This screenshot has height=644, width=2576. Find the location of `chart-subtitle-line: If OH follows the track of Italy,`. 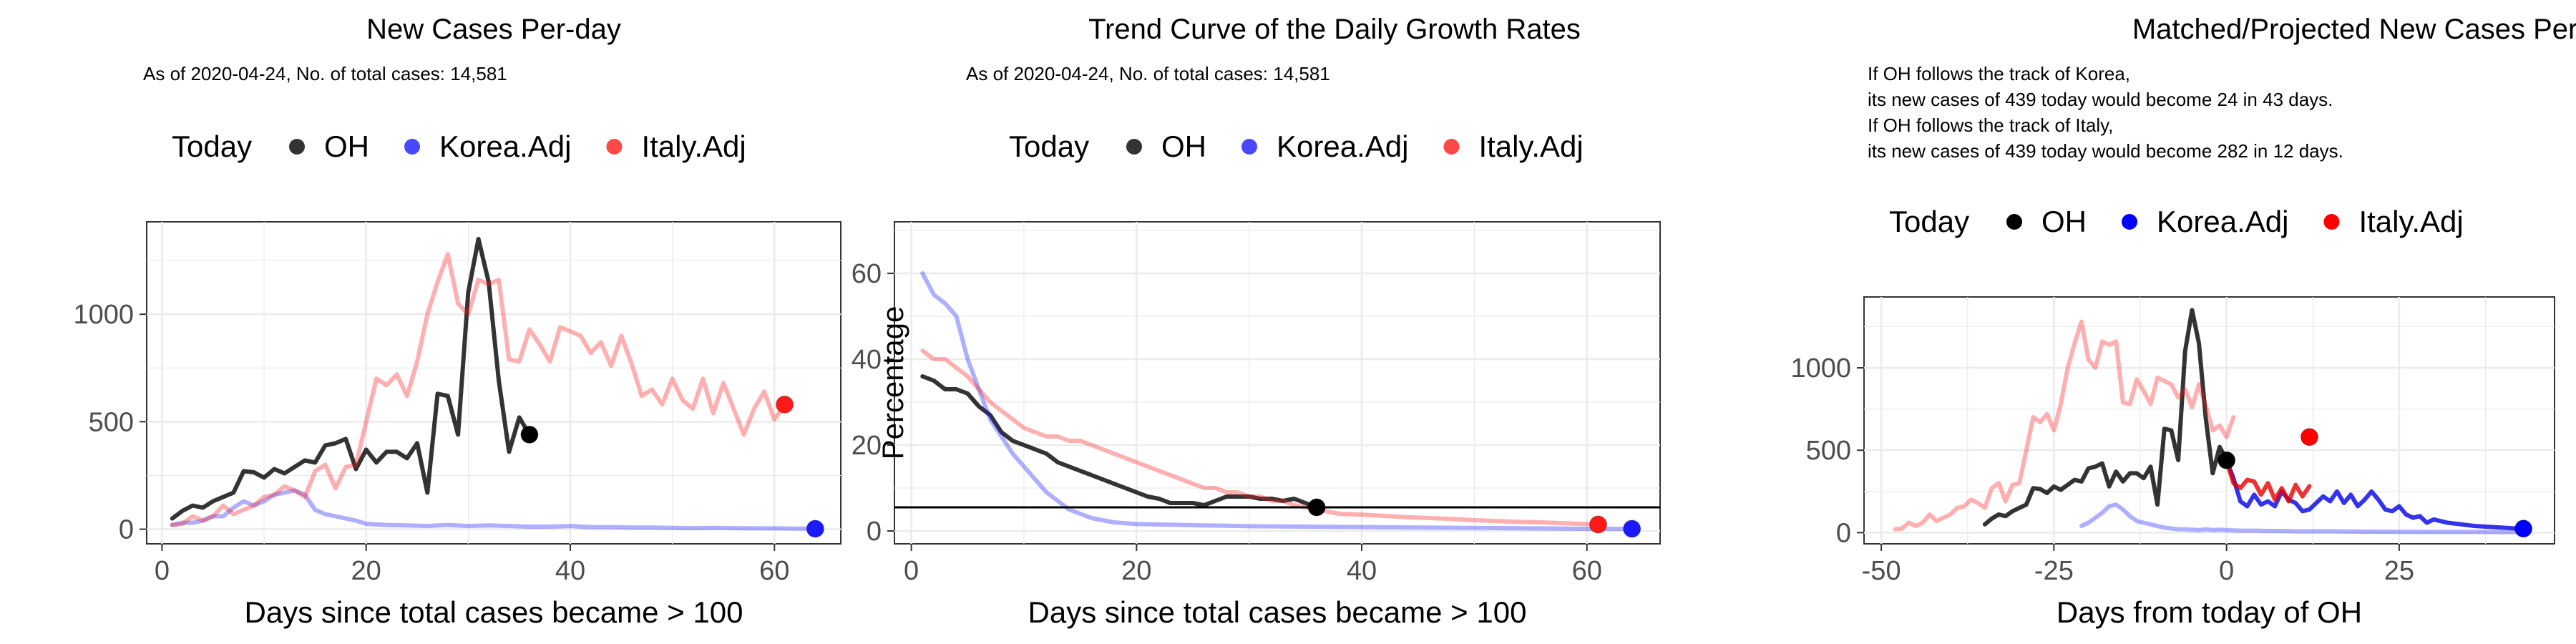

chart-subtitle-line: If OH follows the track of Italy, is located at coordinates (1990, 125).